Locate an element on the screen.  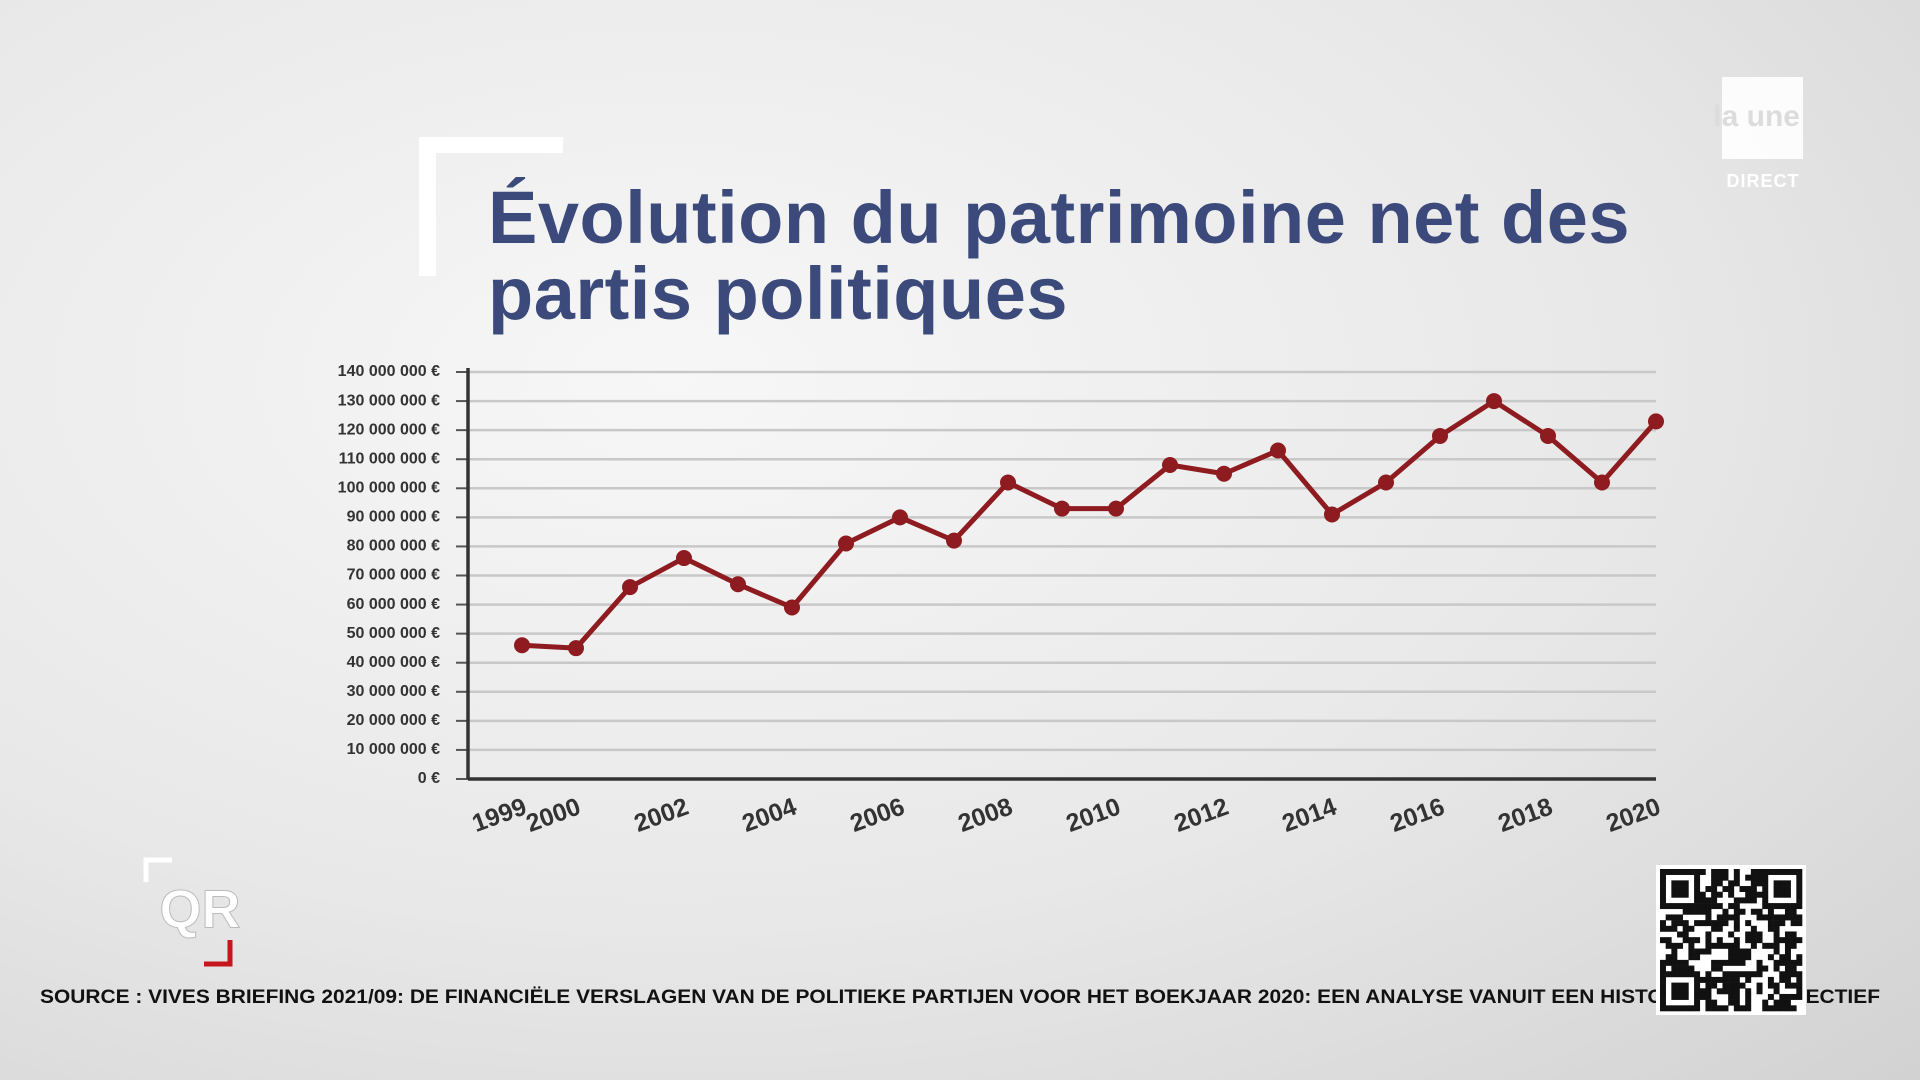
channel-logo: la une is located at coordinates (1756, 116).